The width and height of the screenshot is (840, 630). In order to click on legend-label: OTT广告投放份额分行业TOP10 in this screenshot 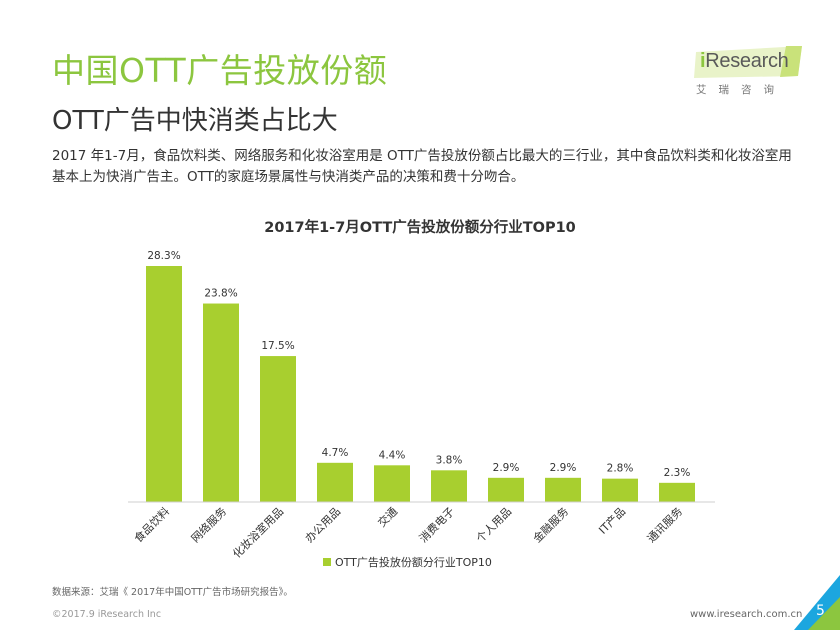, I will do `click(413, 562)`.